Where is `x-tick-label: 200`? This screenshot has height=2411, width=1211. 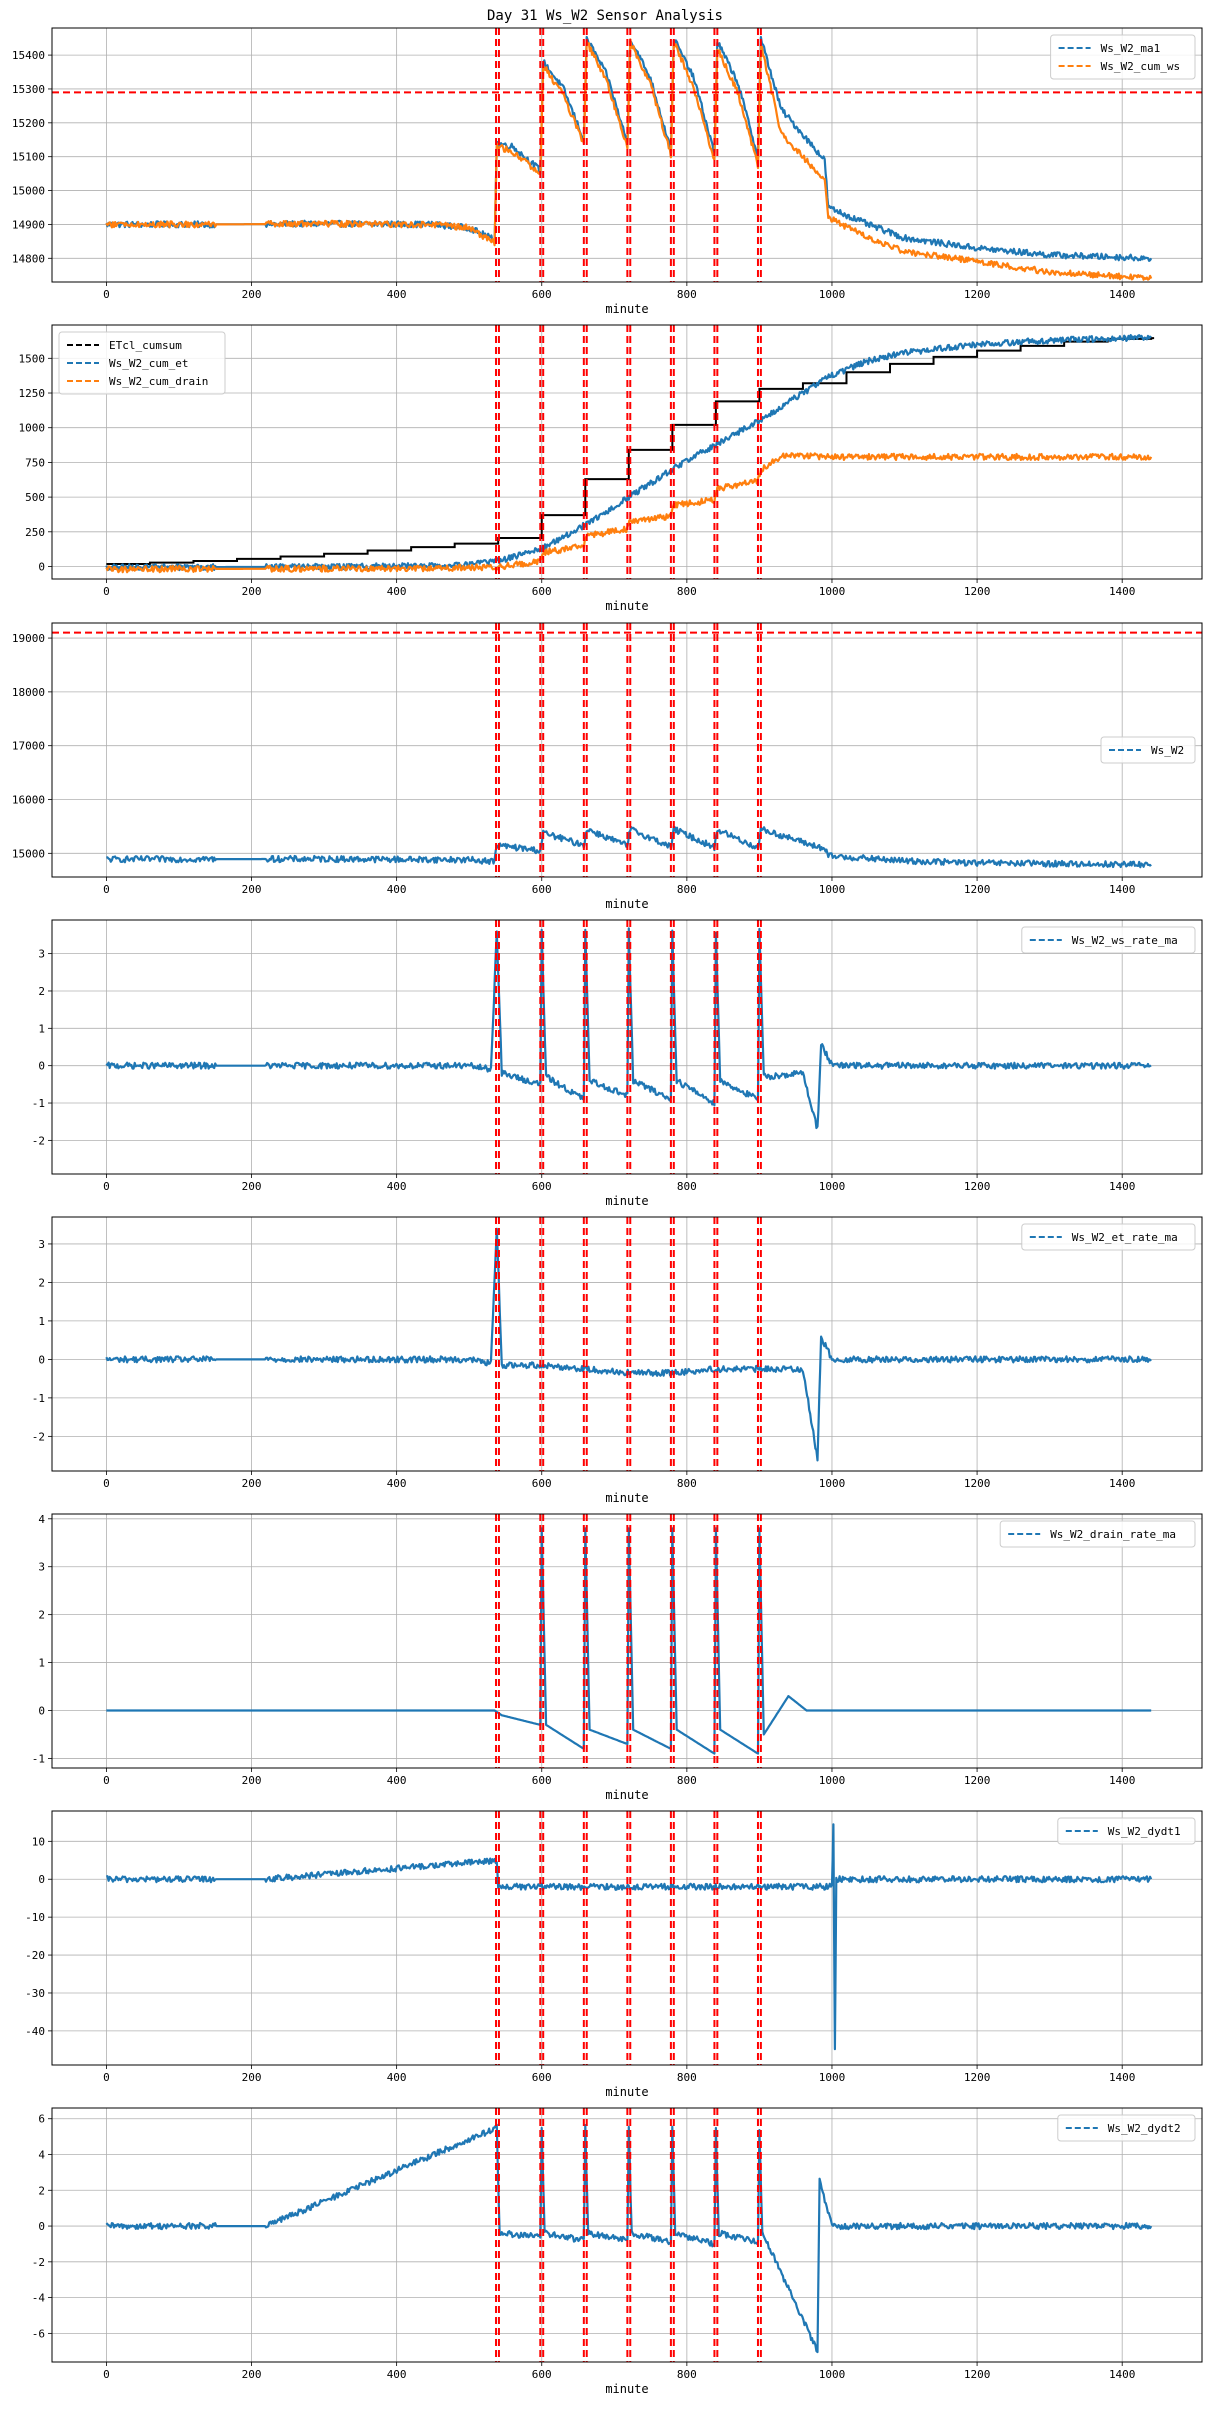 x-tick-label: 200 is located at coordinates (252, 2077).